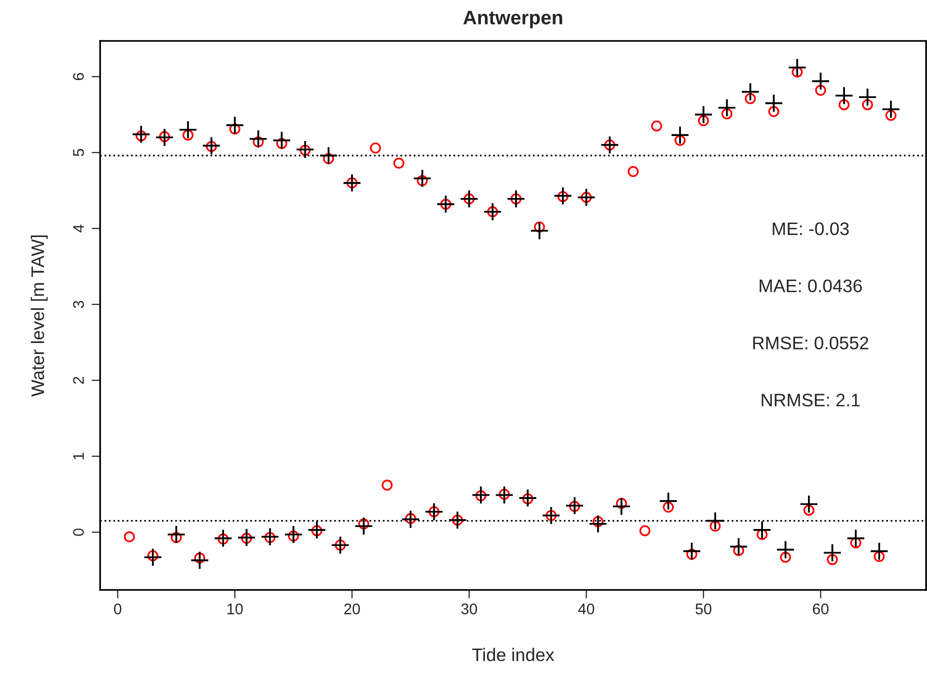 This screenshot has height=682, width=927. What do you see at coordinates (469, 609) in the screenshot?
I see `x-tick-label: 30` at bounding box center [469, 609].